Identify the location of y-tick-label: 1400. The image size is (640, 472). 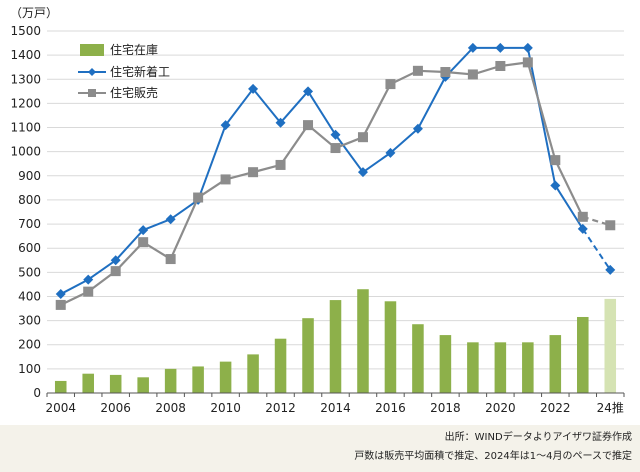
(25, 55).